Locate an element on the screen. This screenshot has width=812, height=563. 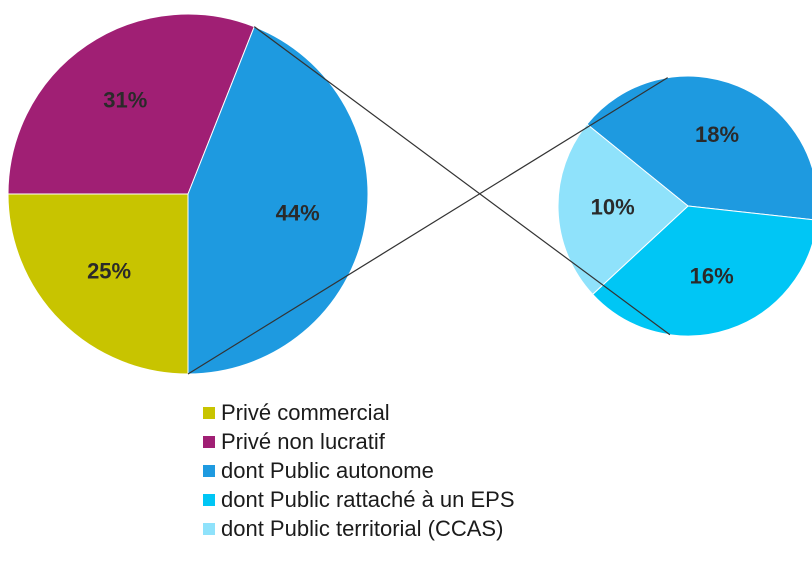
legend-item-public-rattache-eps: dont Public rattaché à un EPS is located at coordinates (433, 499).